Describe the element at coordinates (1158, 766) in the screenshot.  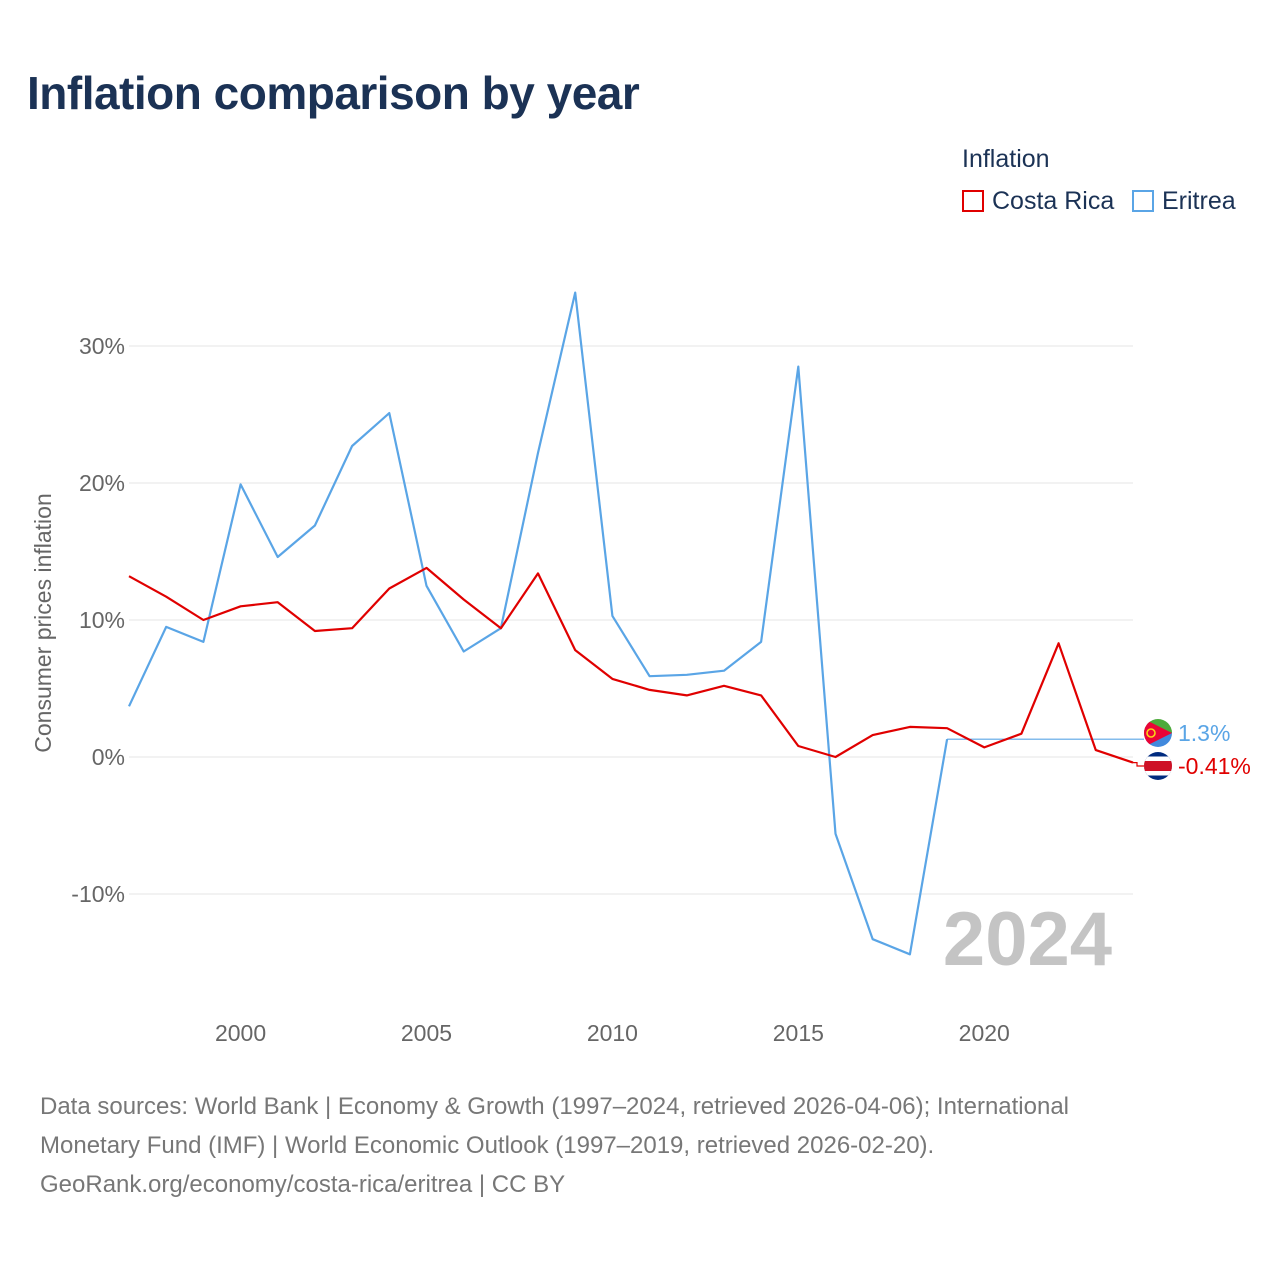
I see `costa-rica-flag-icon` at that location.